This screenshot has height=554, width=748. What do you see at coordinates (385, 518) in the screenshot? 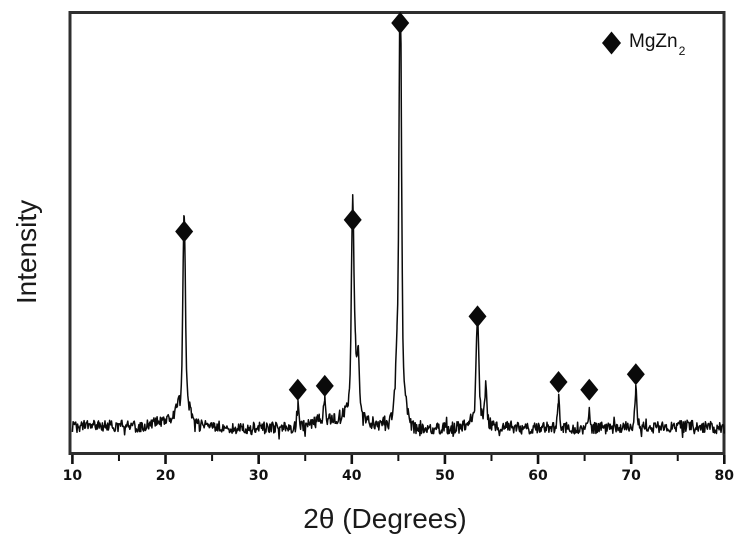
I see `x-axis-label: 2θ (Degrees)` at bounding box center [385, 518].